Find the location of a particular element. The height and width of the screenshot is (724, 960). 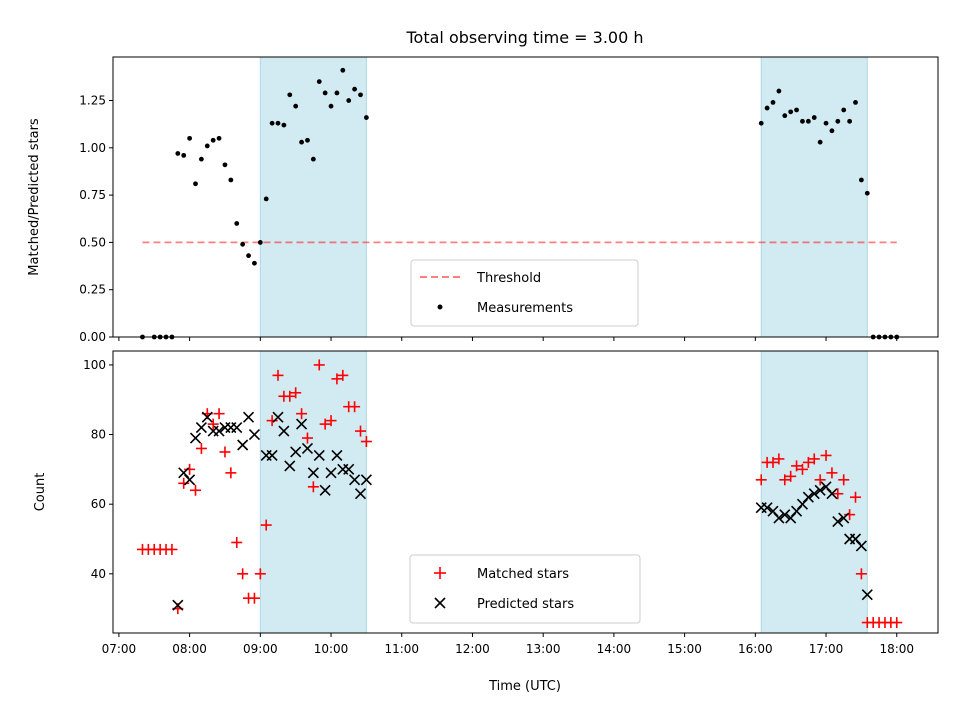

top-ytick-label: 0.25 is located at coordinates (92, 290).